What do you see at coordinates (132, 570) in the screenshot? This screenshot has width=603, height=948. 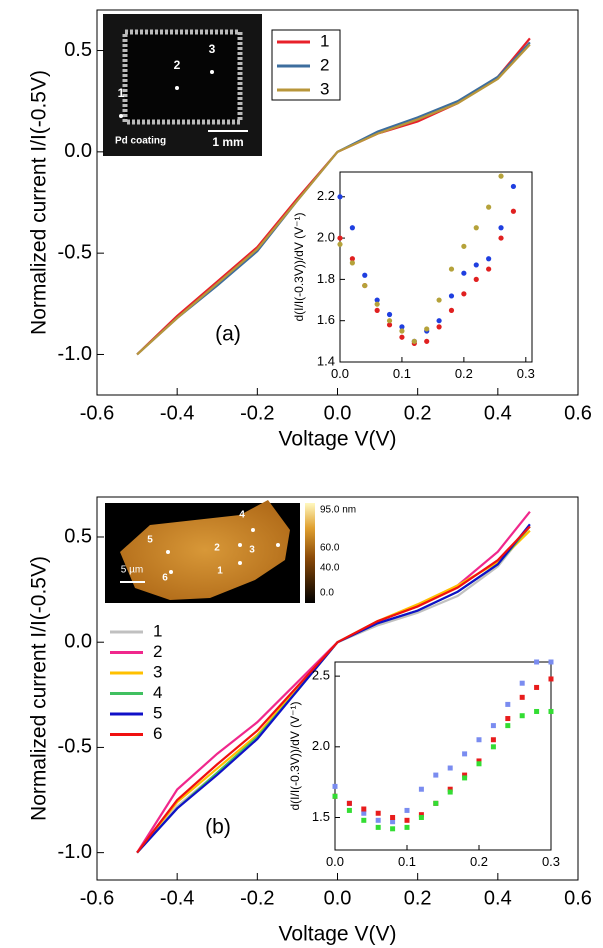 I see `scale-label: 5 µm` at bounding box center [132, 570].